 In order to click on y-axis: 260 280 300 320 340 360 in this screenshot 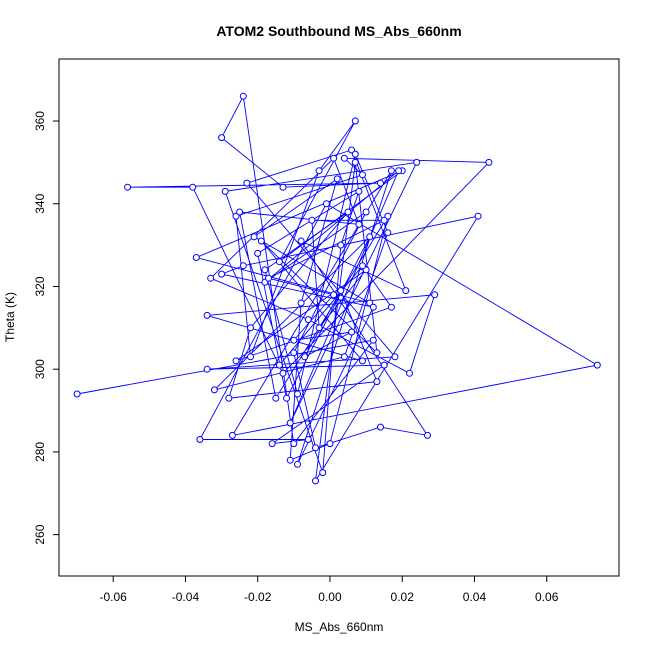, I will do `click(46, 328)`.